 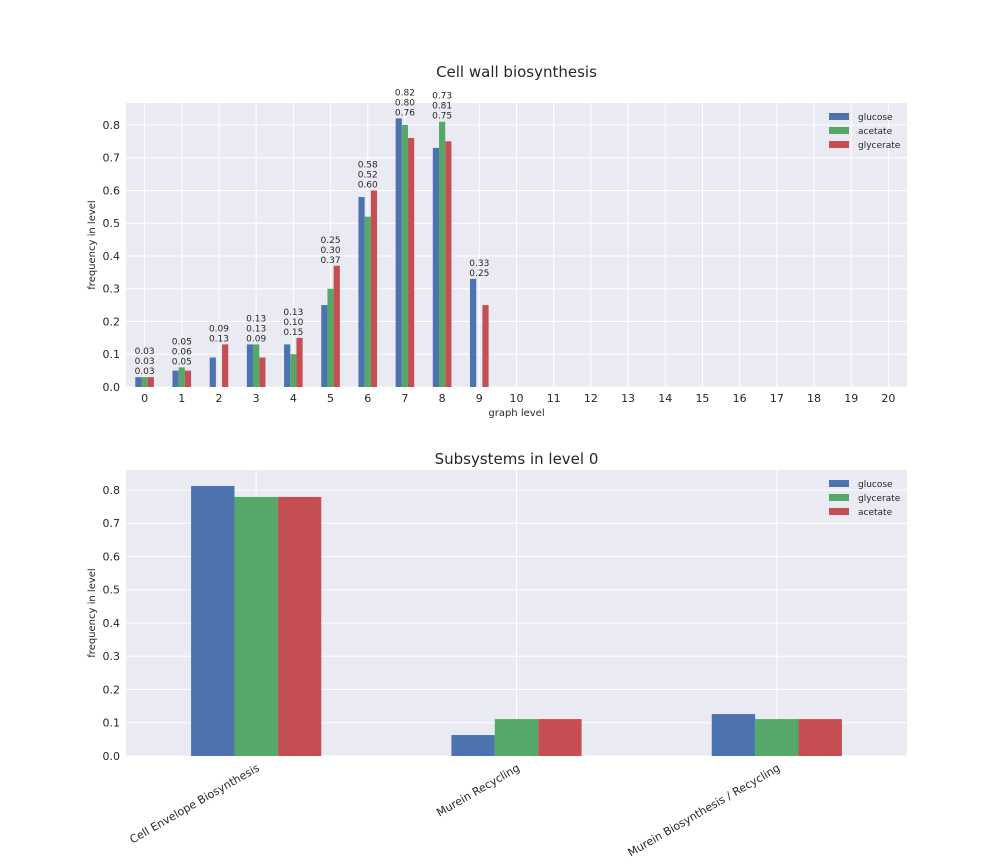 What do you see at coordinates (112, 556) in the screenshot?
I see `y-tick-label: 0.6` at bounding box center [112, 556].